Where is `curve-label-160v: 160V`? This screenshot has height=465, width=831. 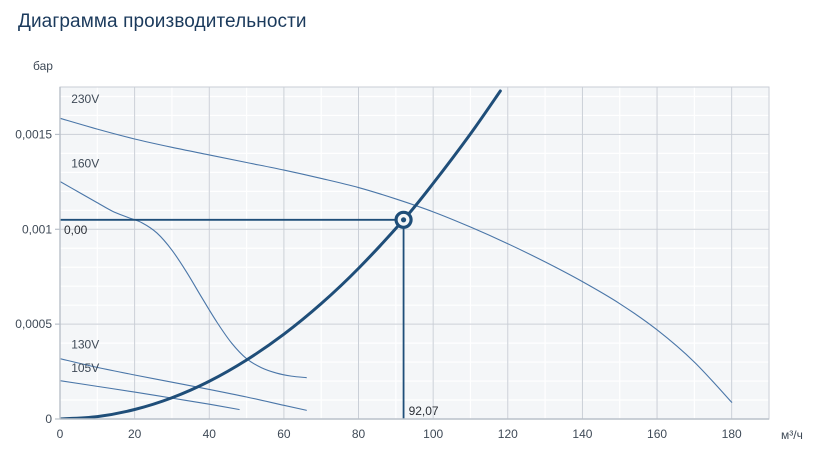
curve-label-160v: 160V is located at coordinates (85, 164).